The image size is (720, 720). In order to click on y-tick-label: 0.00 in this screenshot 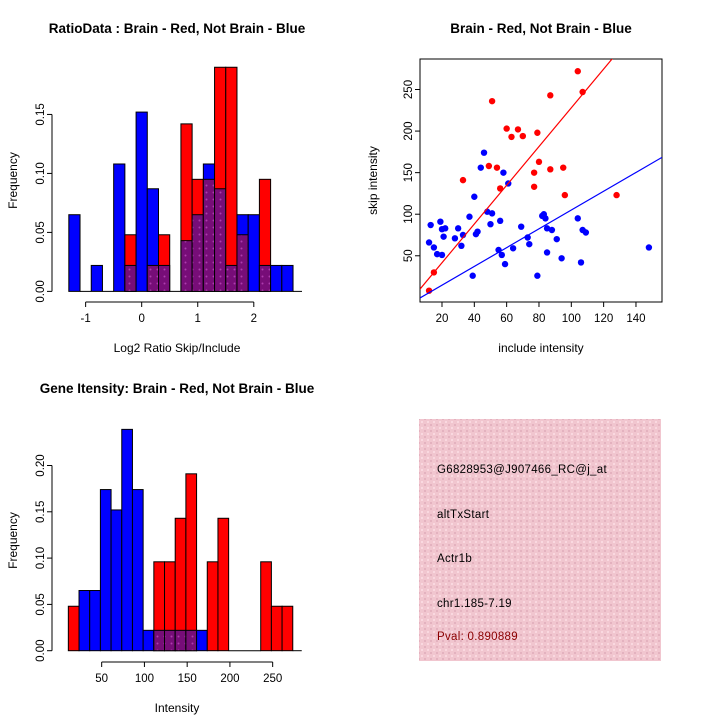, I will do `click(41, 291)`.